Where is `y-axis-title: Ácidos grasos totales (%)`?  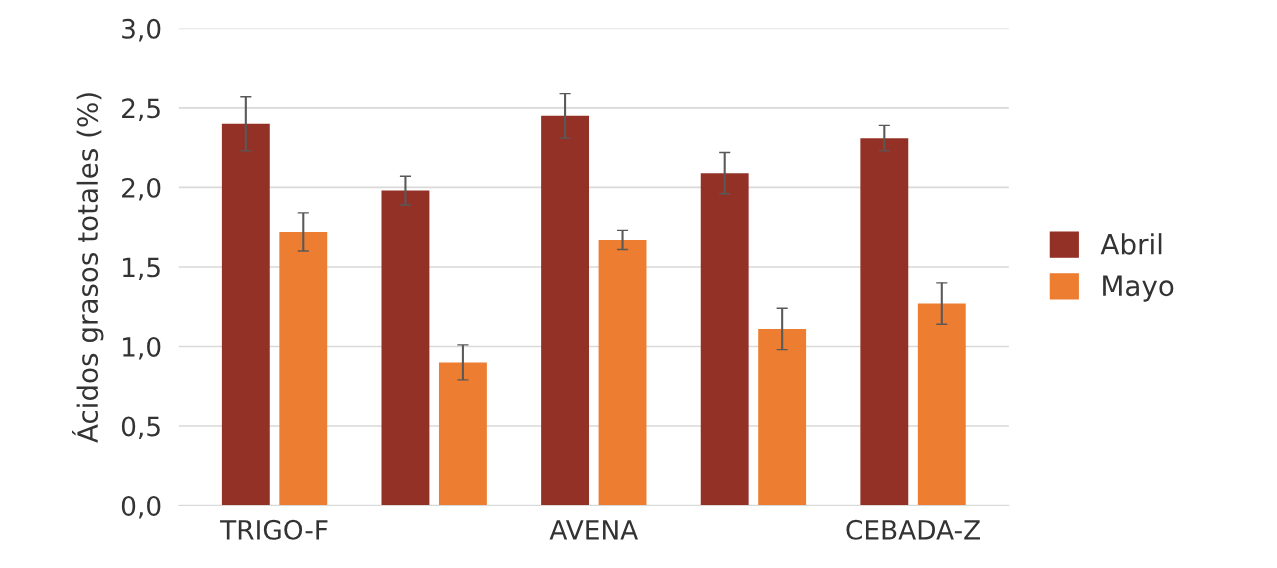 y-axis-title: Ácidos grasos totales (%) is located at coordinates (88, 268).